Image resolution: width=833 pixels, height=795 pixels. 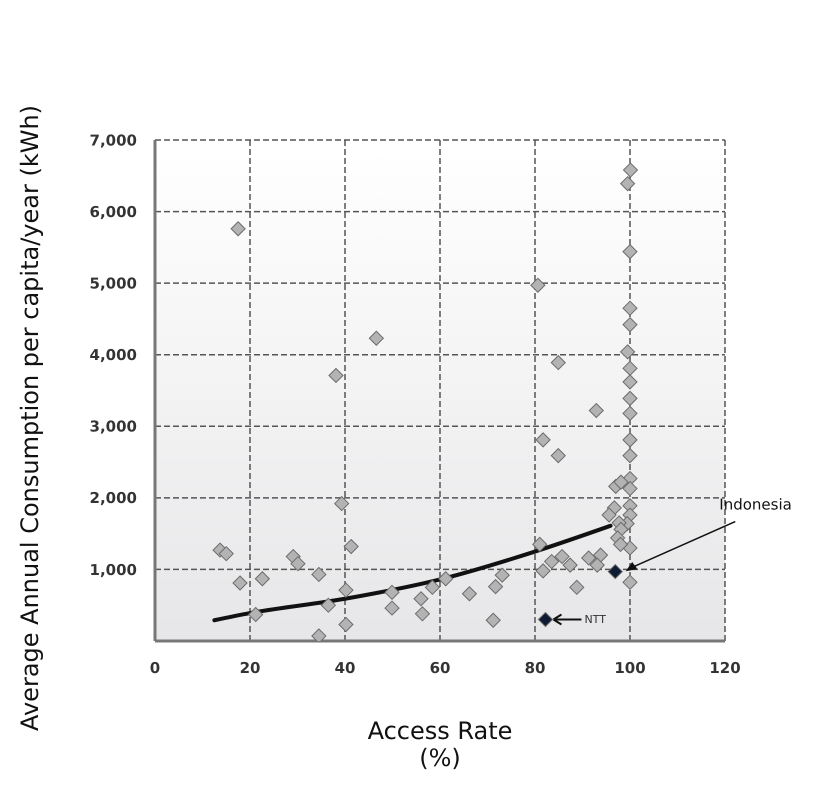 What do you see at coordinates (630, 668) in the screenshot?
I see `x-tick-label: 100` at bounding box center [630, 668].